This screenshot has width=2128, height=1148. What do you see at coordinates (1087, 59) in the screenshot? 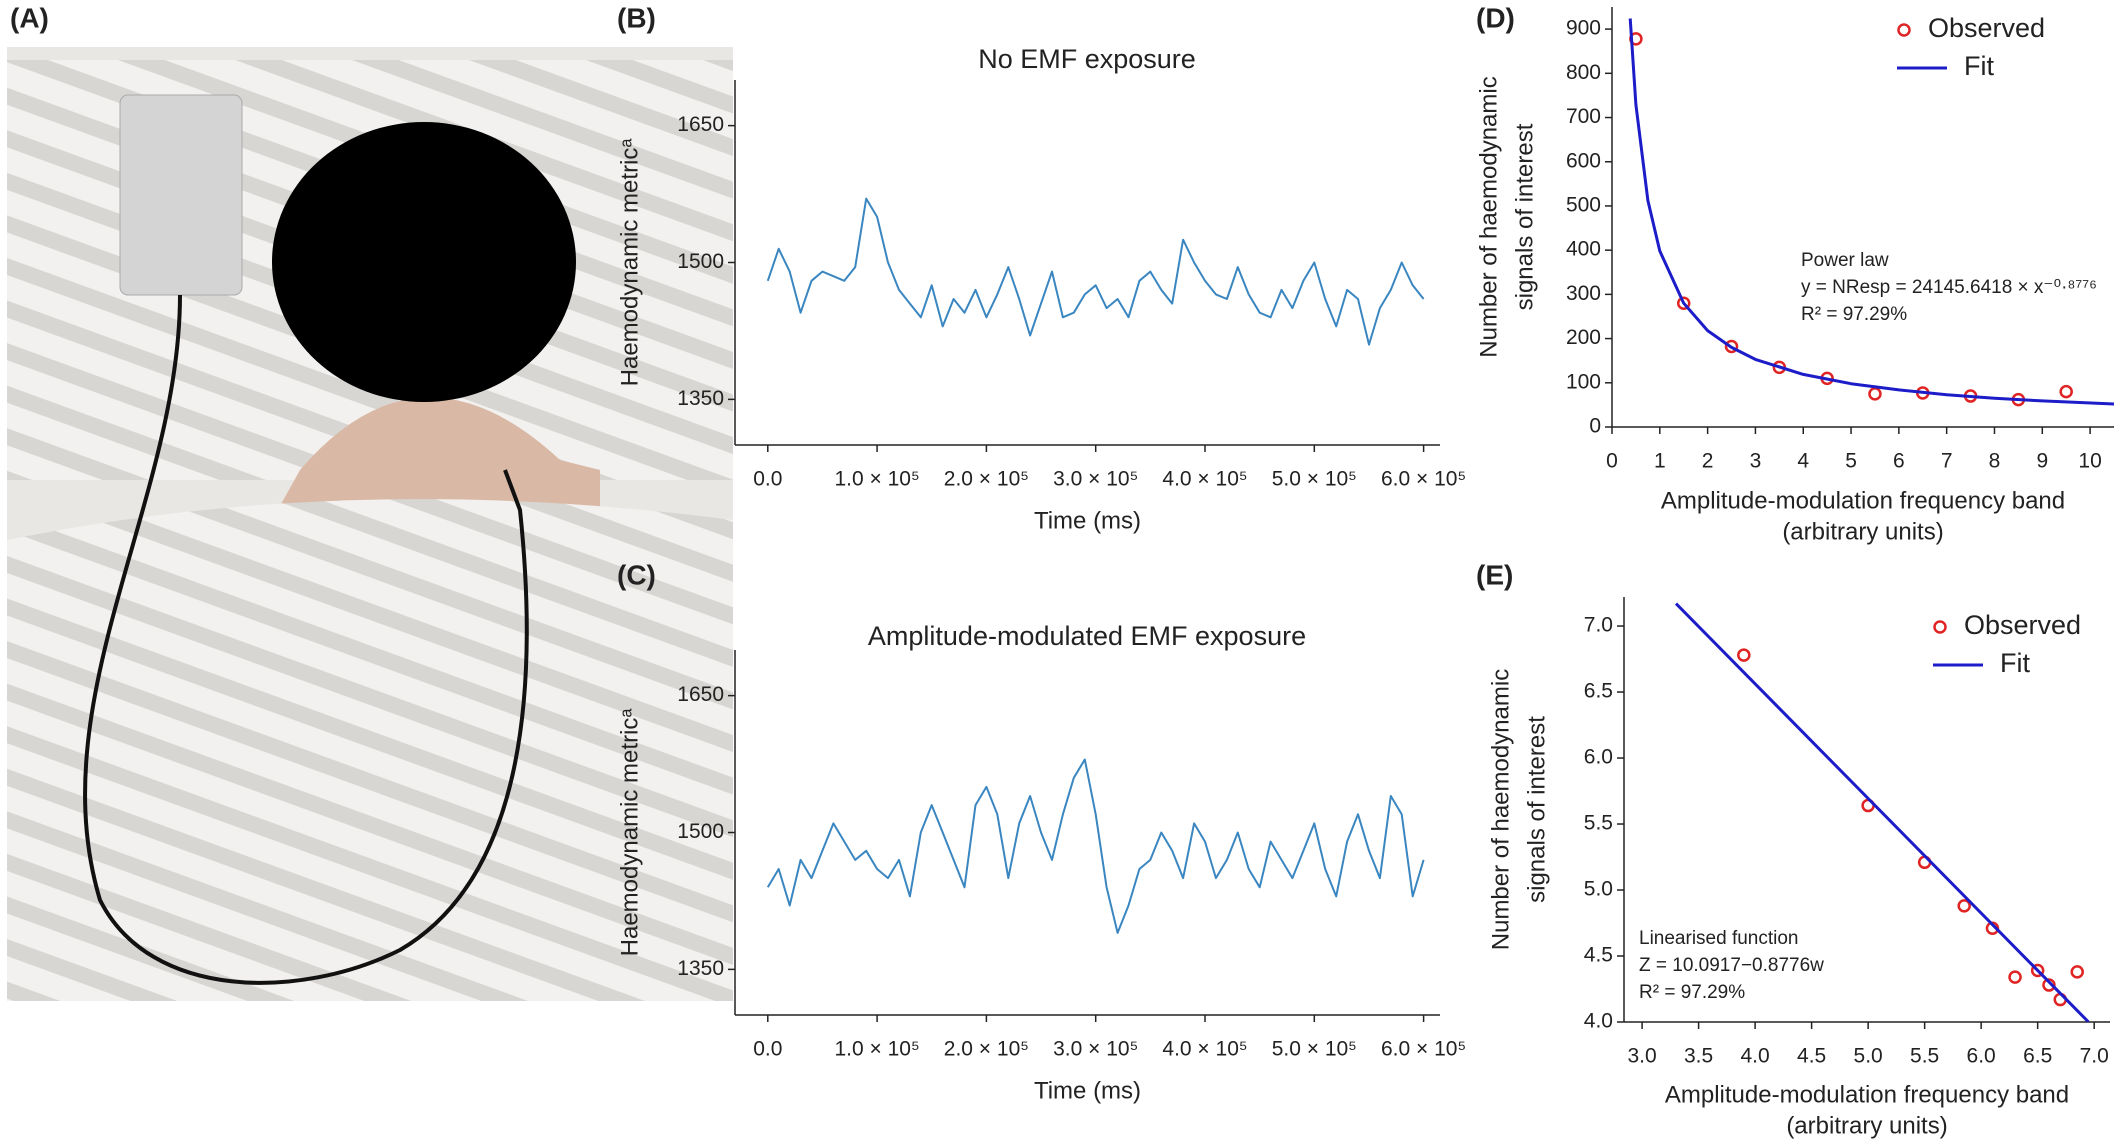
I see `chart-title: No EMF exposure` at bounding box center [1087, 59].